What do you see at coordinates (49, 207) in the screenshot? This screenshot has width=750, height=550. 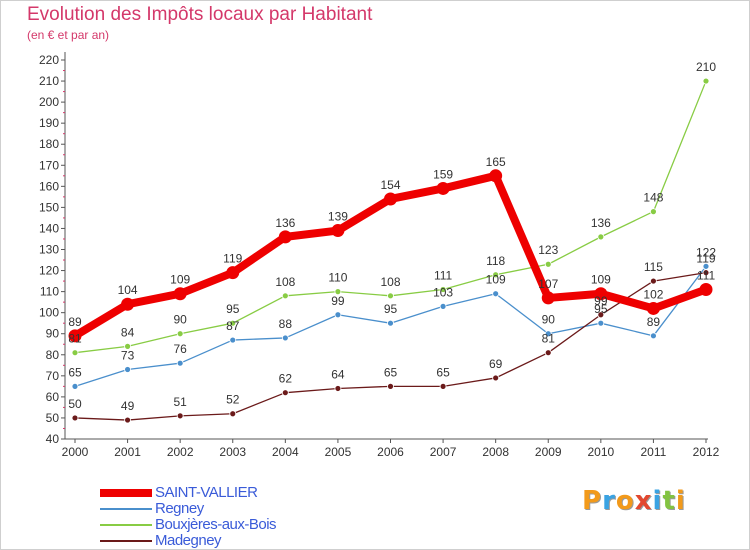 I see `y-tick-label: 150` at bounding box center [49, 207].